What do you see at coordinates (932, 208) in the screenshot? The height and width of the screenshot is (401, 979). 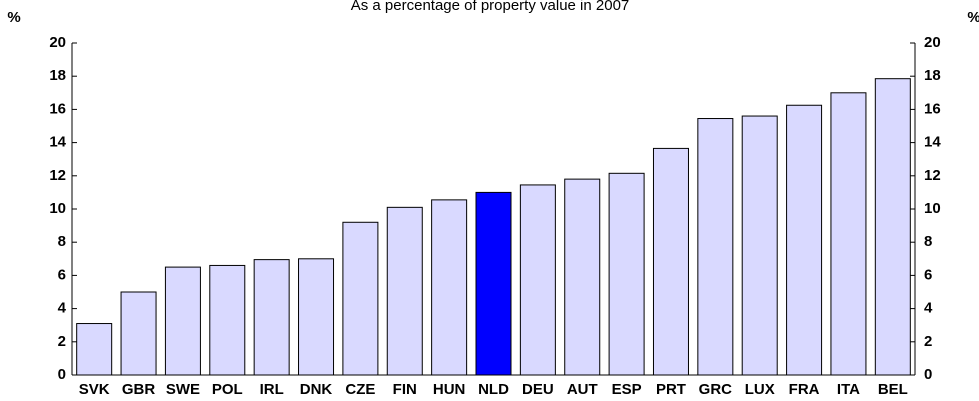 I see `y2-tick-label: 10` at bounding box center [932, 208].